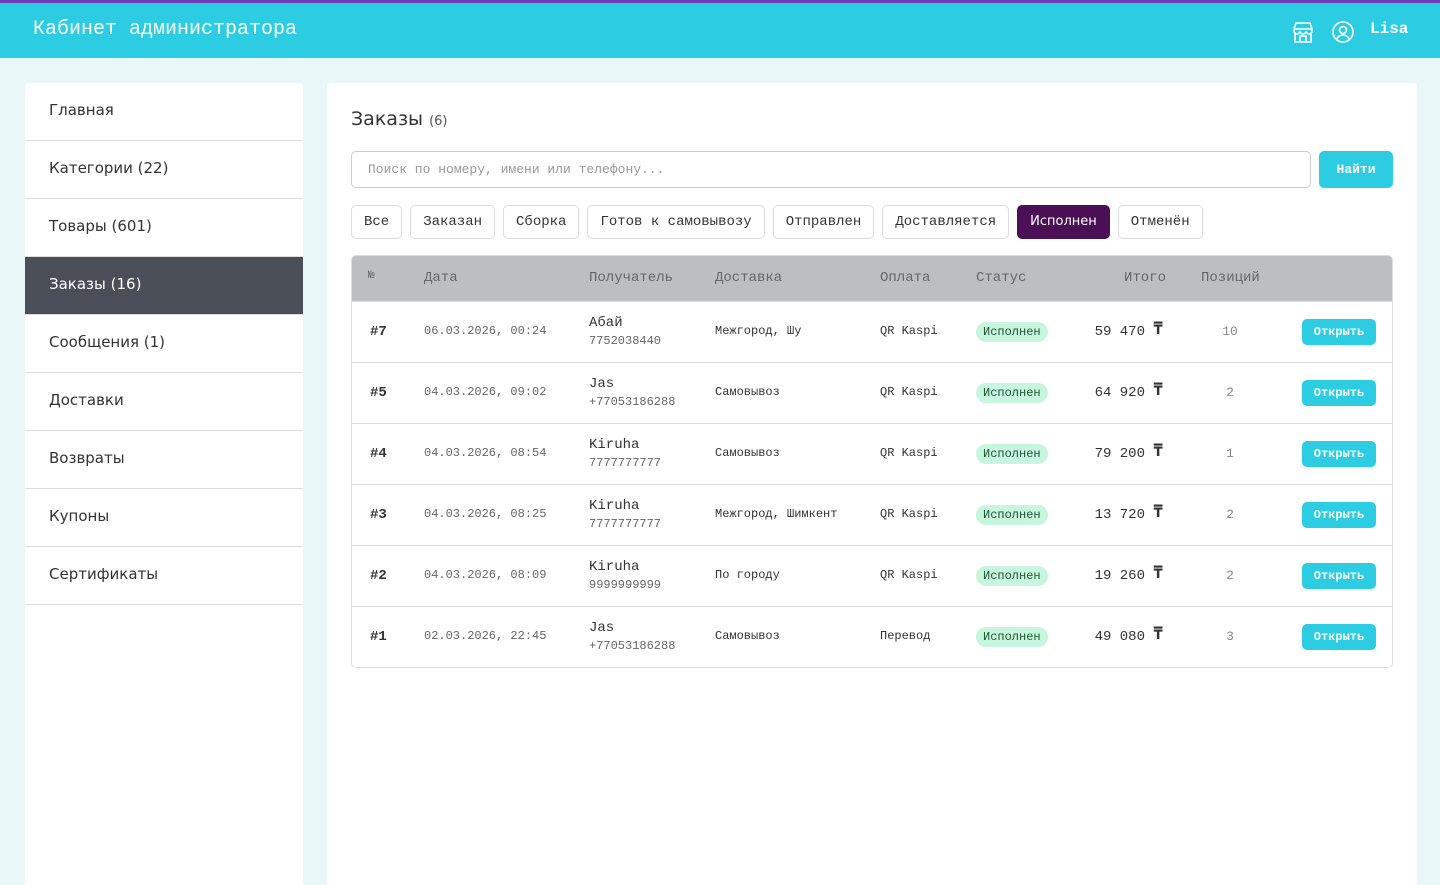  Describe the element at coordinates (453, 222) in the screenshot. I see `filter-button: Заказан` at that location.